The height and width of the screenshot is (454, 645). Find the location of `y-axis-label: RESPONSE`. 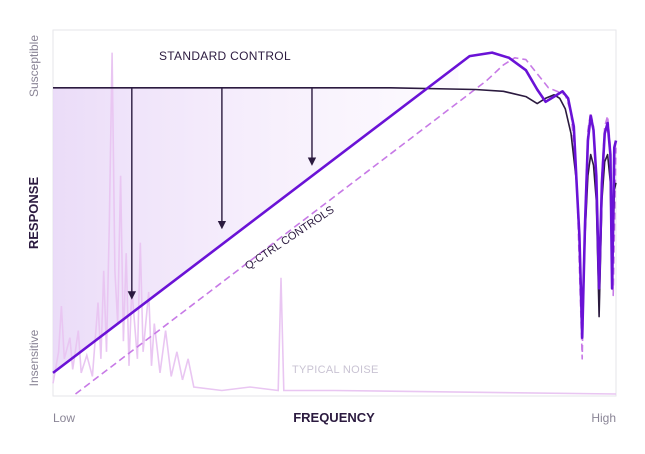

y-axis-label: RESPONSE is located at coordinates (33, 213).